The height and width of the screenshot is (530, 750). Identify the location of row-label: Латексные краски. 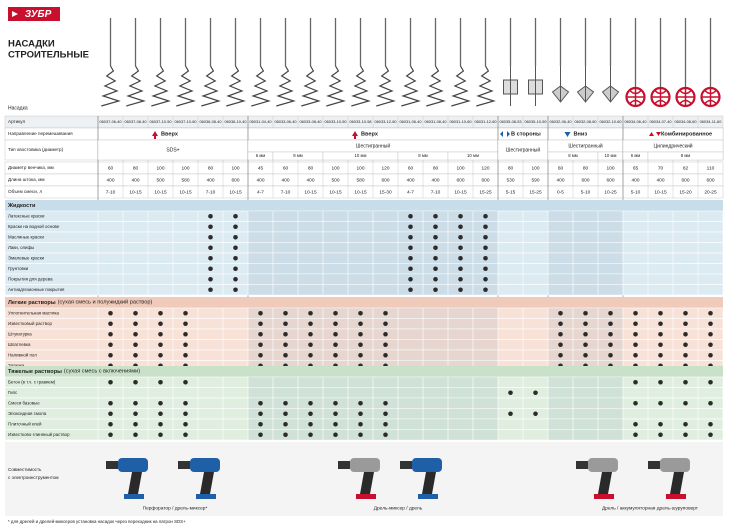
(26, 215).